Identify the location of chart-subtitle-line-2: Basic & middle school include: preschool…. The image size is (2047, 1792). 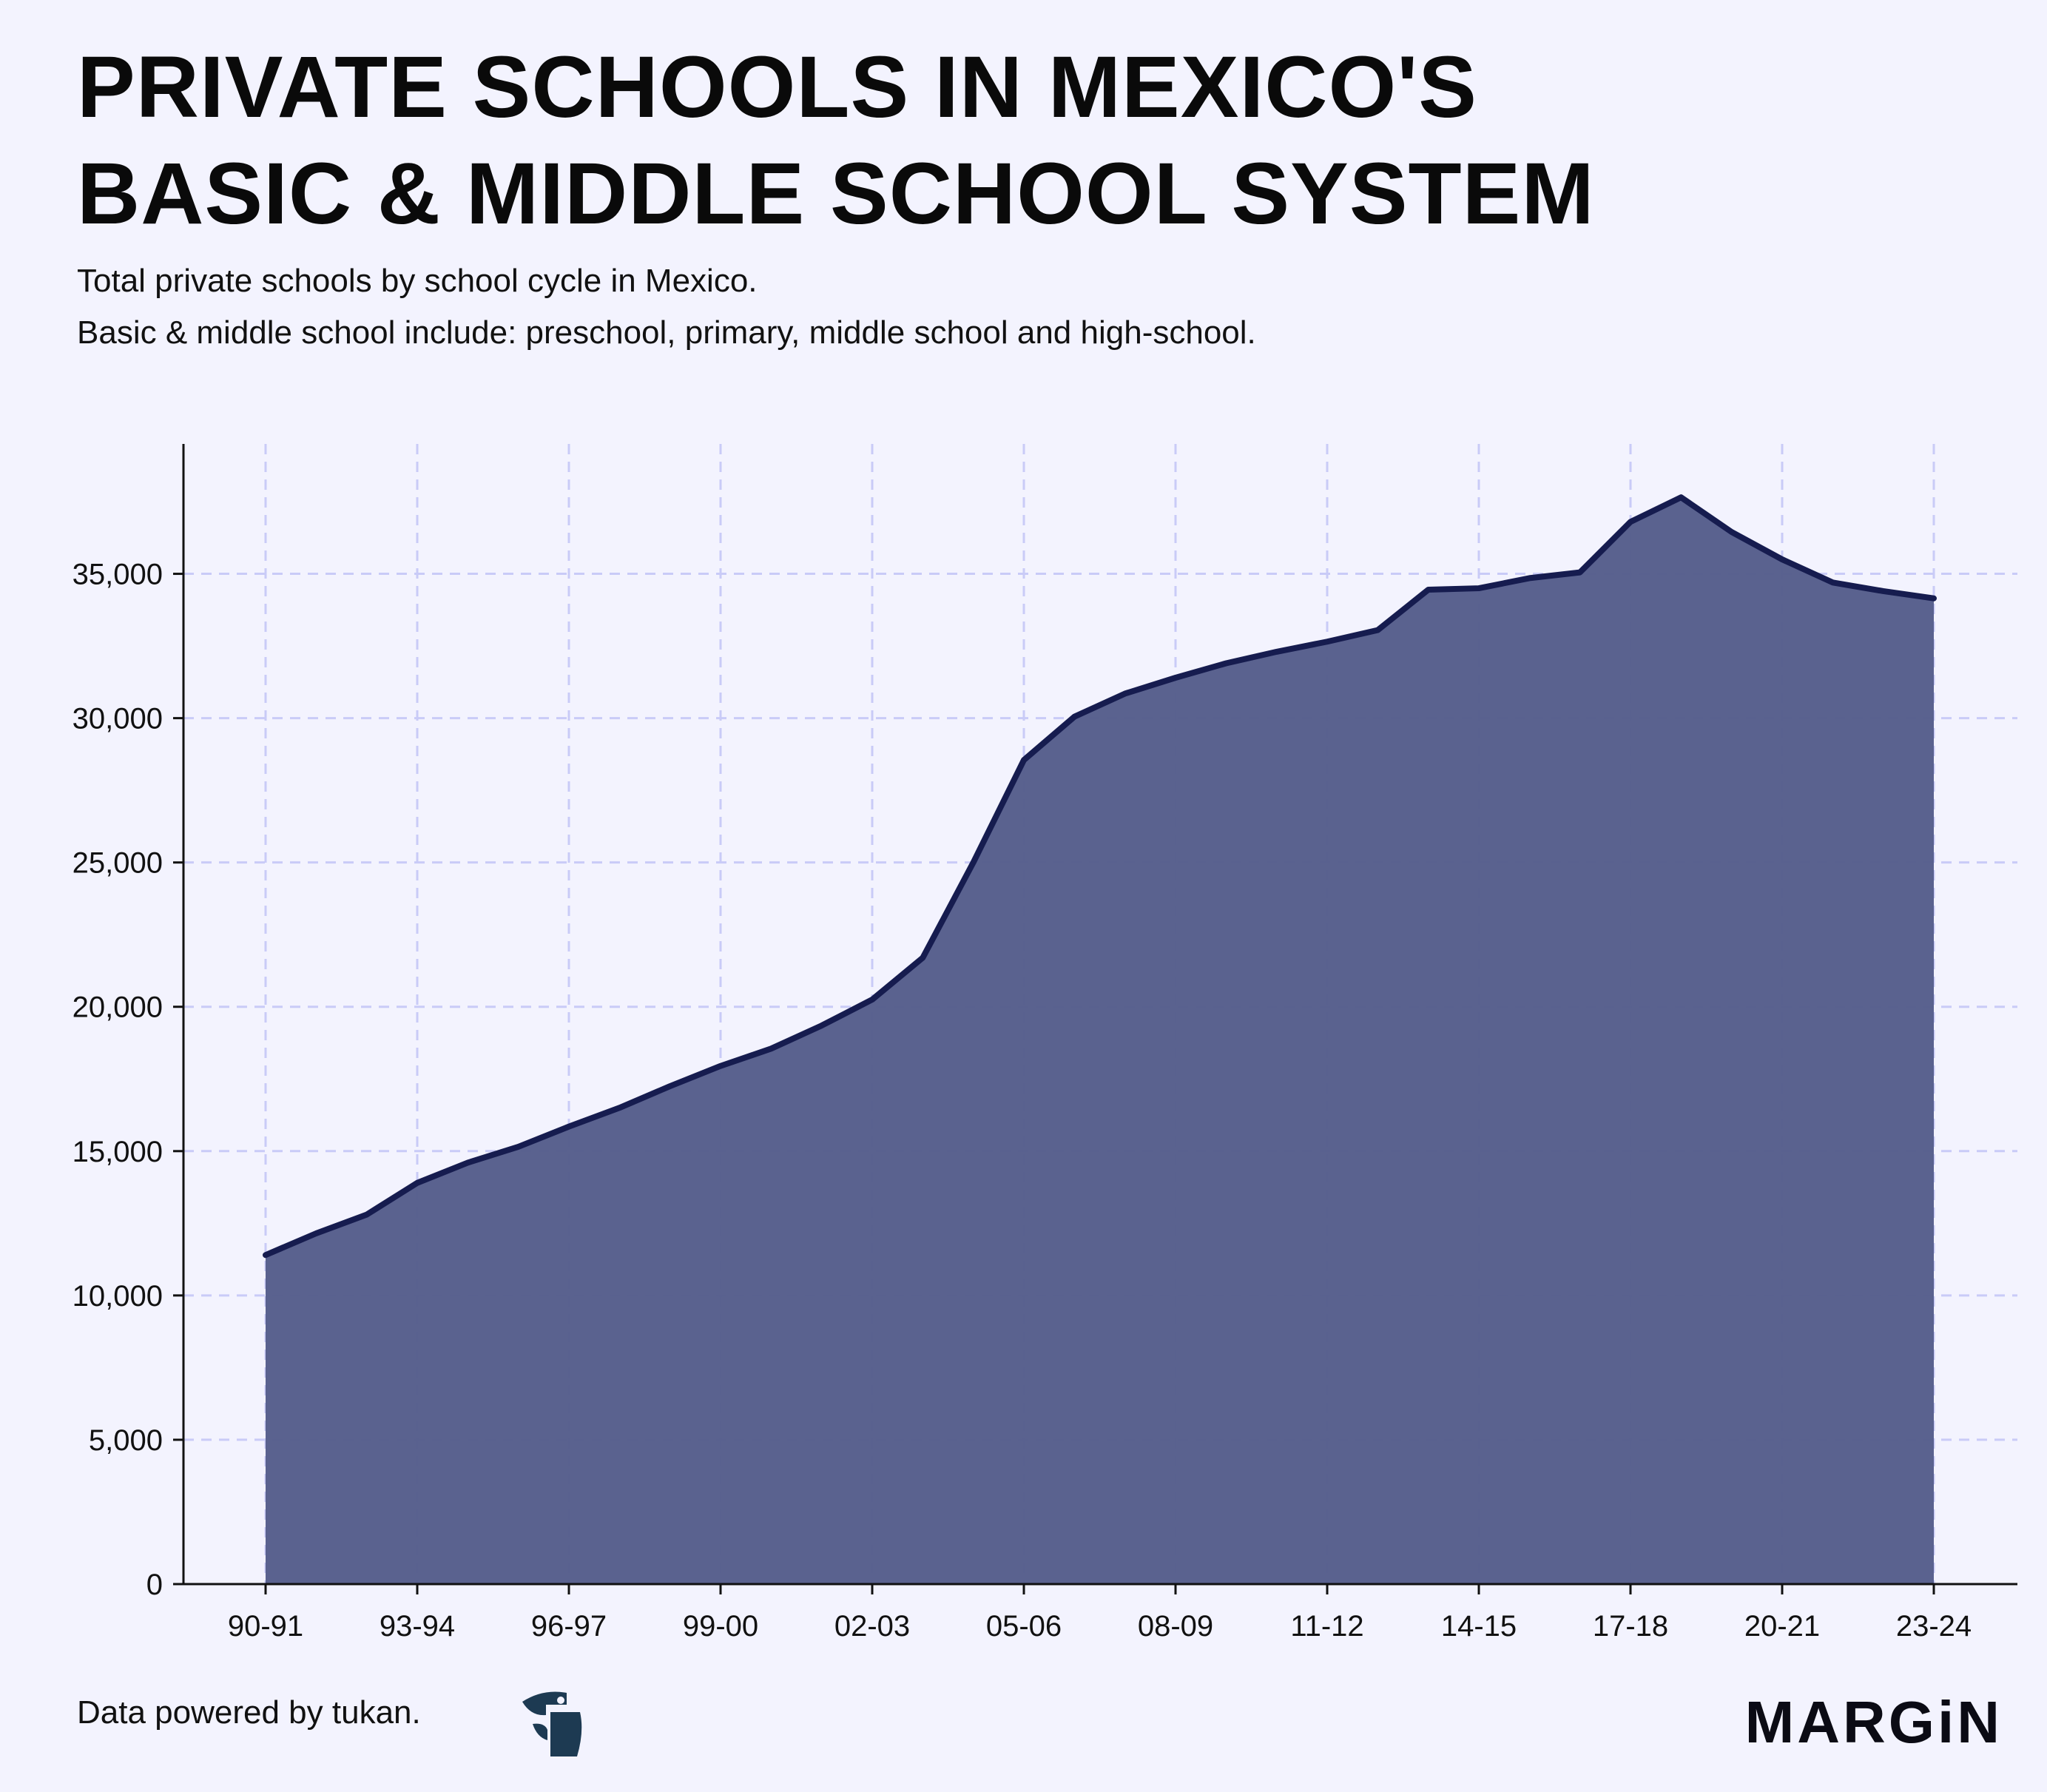
(666, 332).